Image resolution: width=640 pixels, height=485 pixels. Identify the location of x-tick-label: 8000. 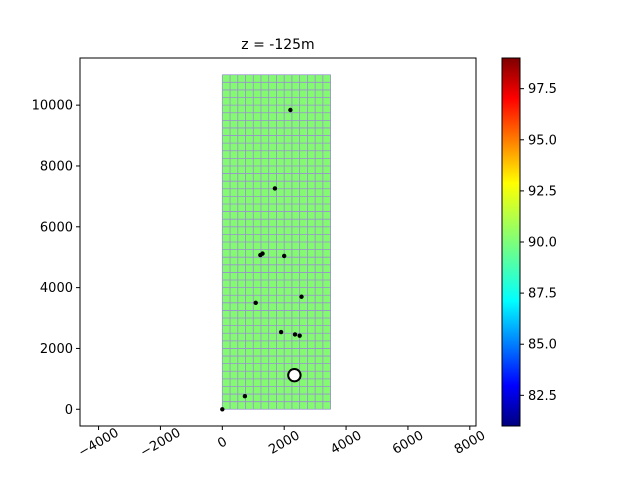
(470, 443).